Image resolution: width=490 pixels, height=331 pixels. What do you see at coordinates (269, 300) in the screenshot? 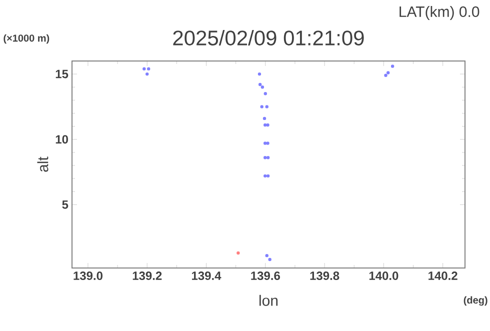
I see `x-axis-title: lon` at bounding box center [269, 300].